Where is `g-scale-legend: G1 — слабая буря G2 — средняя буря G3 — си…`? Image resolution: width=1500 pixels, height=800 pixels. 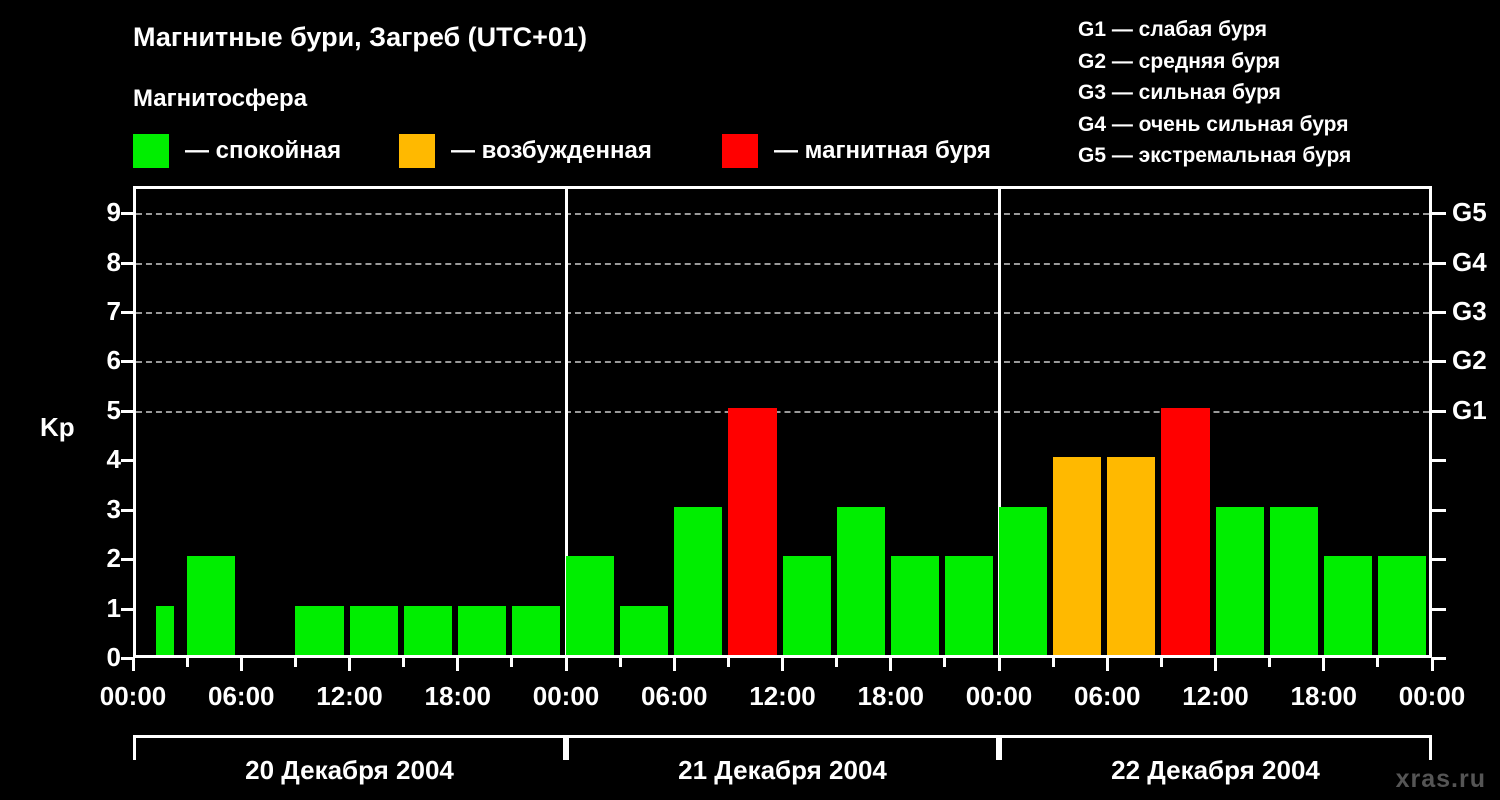
g-scale-legend: G1 — слабая буря G2 — средняя буря G3 — си… is located at coordinates (1214, 93).